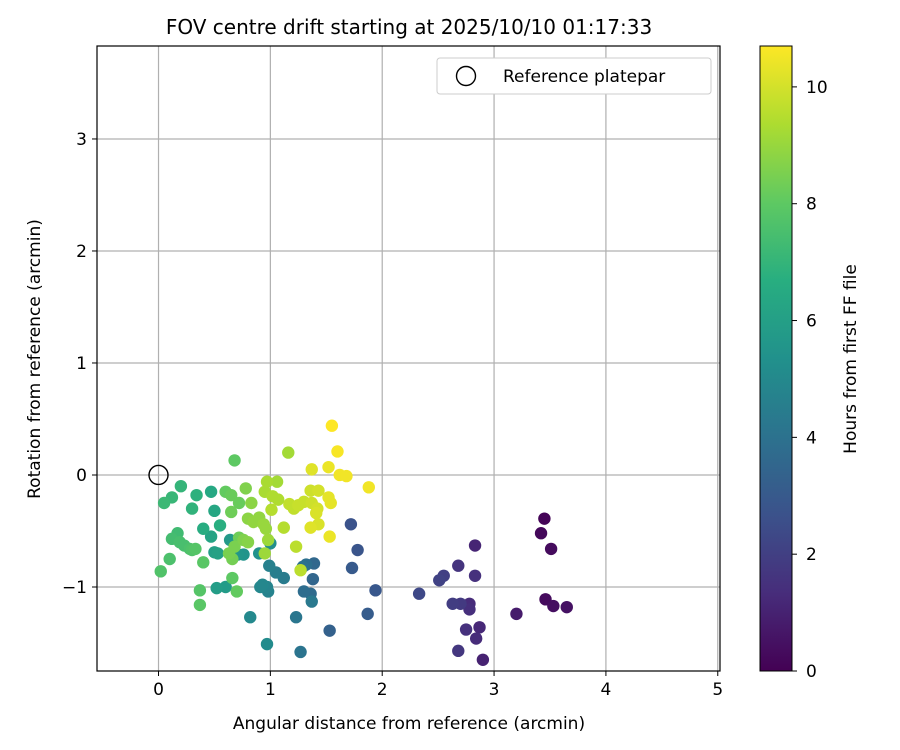 The image size is (900, 750). I want to click on legend-box, so click(574, 76).